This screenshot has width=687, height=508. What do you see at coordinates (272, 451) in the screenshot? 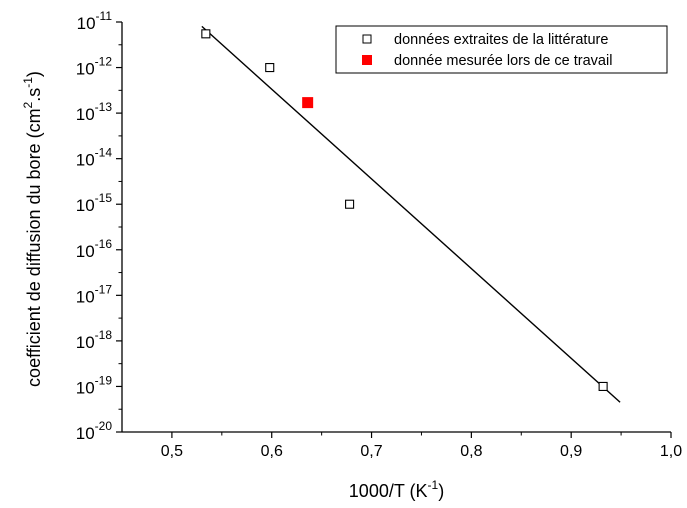
I see `x-tick-label: 0,6` at bounding box center [272, 451].